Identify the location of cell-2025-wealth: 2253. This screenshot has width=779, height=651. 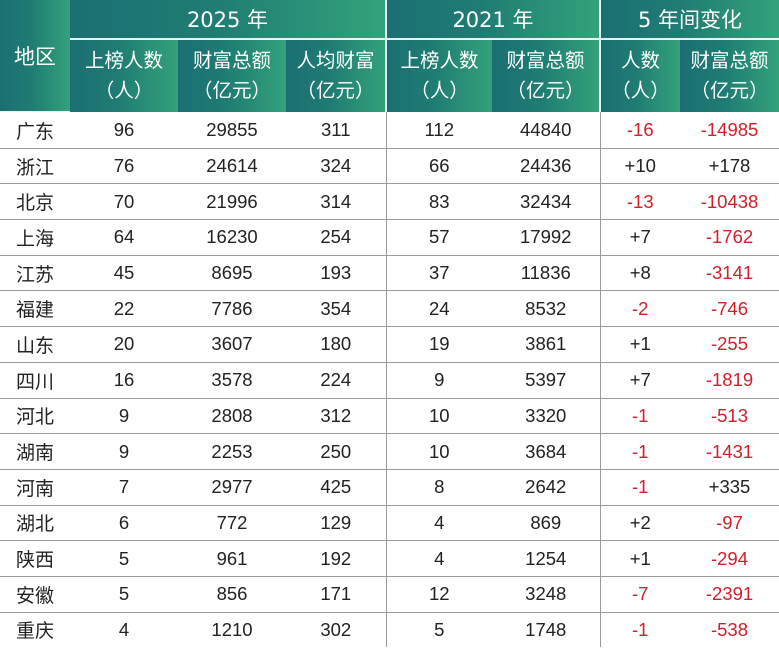
(232, 451).